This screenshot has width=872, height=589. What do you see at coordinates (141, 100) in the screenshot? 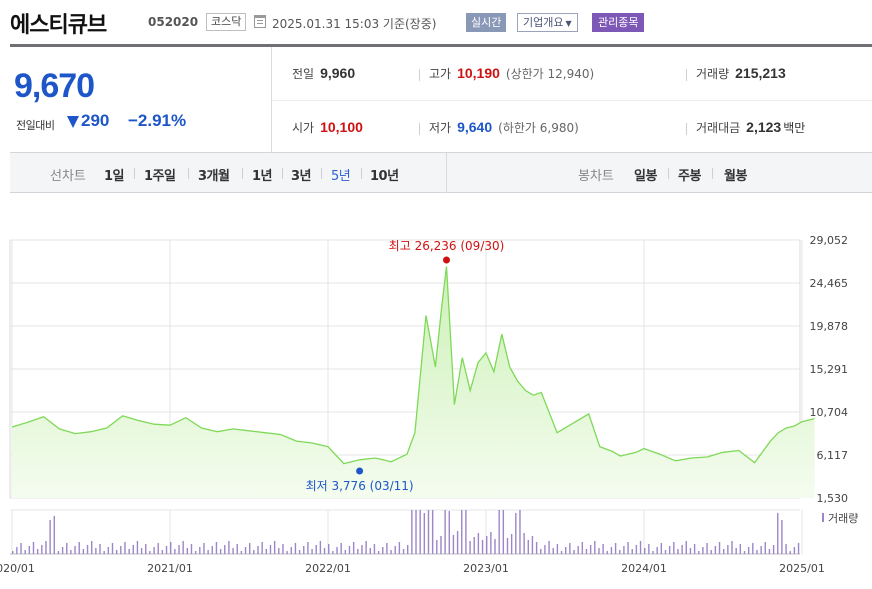
I see `current-price-box: 9,670 전일대비 290 −2.91%` at bounding box center [141, 100].